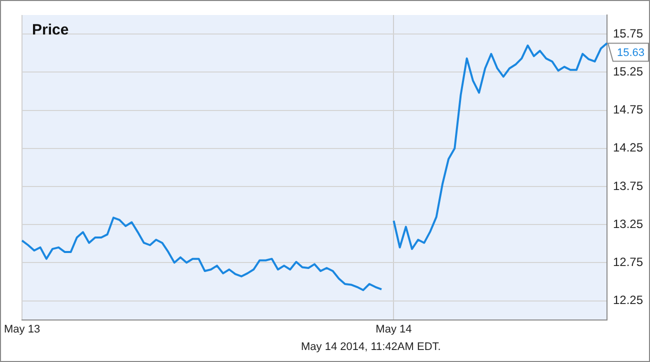 The width and height of the screenshot is (650, 362). I want to click on y-tick-label: 13.75, so click(628, 185).